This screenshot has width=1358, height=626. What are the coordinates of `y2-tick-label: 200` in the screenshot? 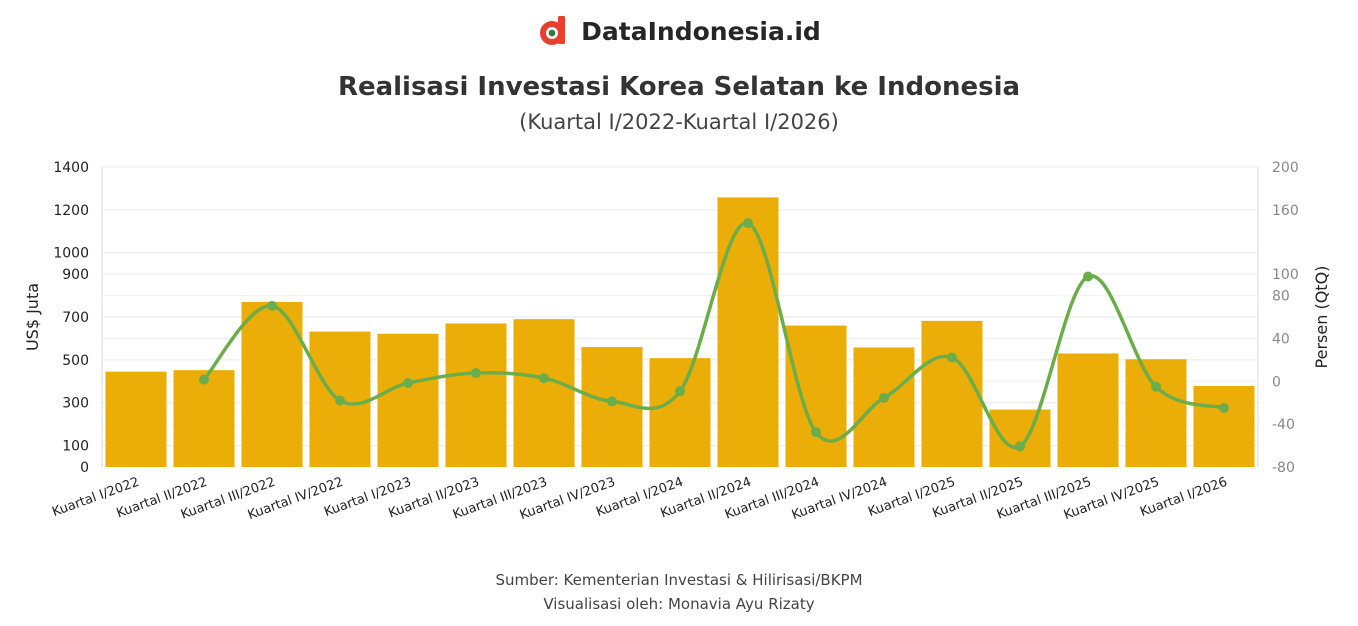 It's located at (1285, 168).